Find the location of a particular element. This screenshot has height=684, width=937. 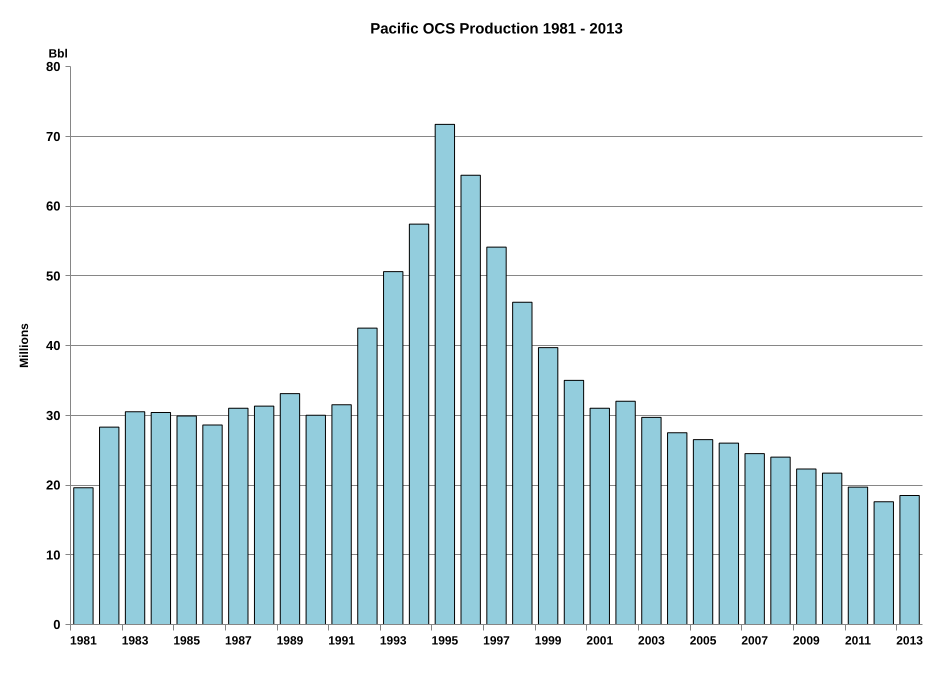

x-tick-label: 2013 is located at coordinates (910, 641).